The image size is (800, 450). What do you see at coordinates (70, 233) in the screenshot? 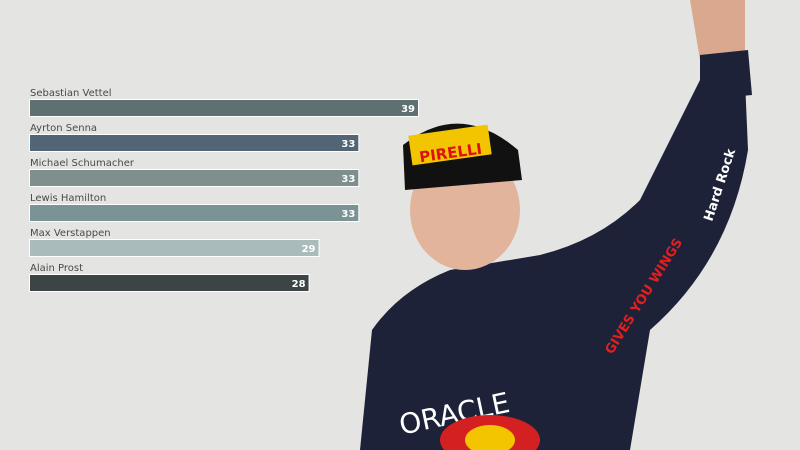
I see `category-label: Max Verstappen` at bounding box center [70, 233].